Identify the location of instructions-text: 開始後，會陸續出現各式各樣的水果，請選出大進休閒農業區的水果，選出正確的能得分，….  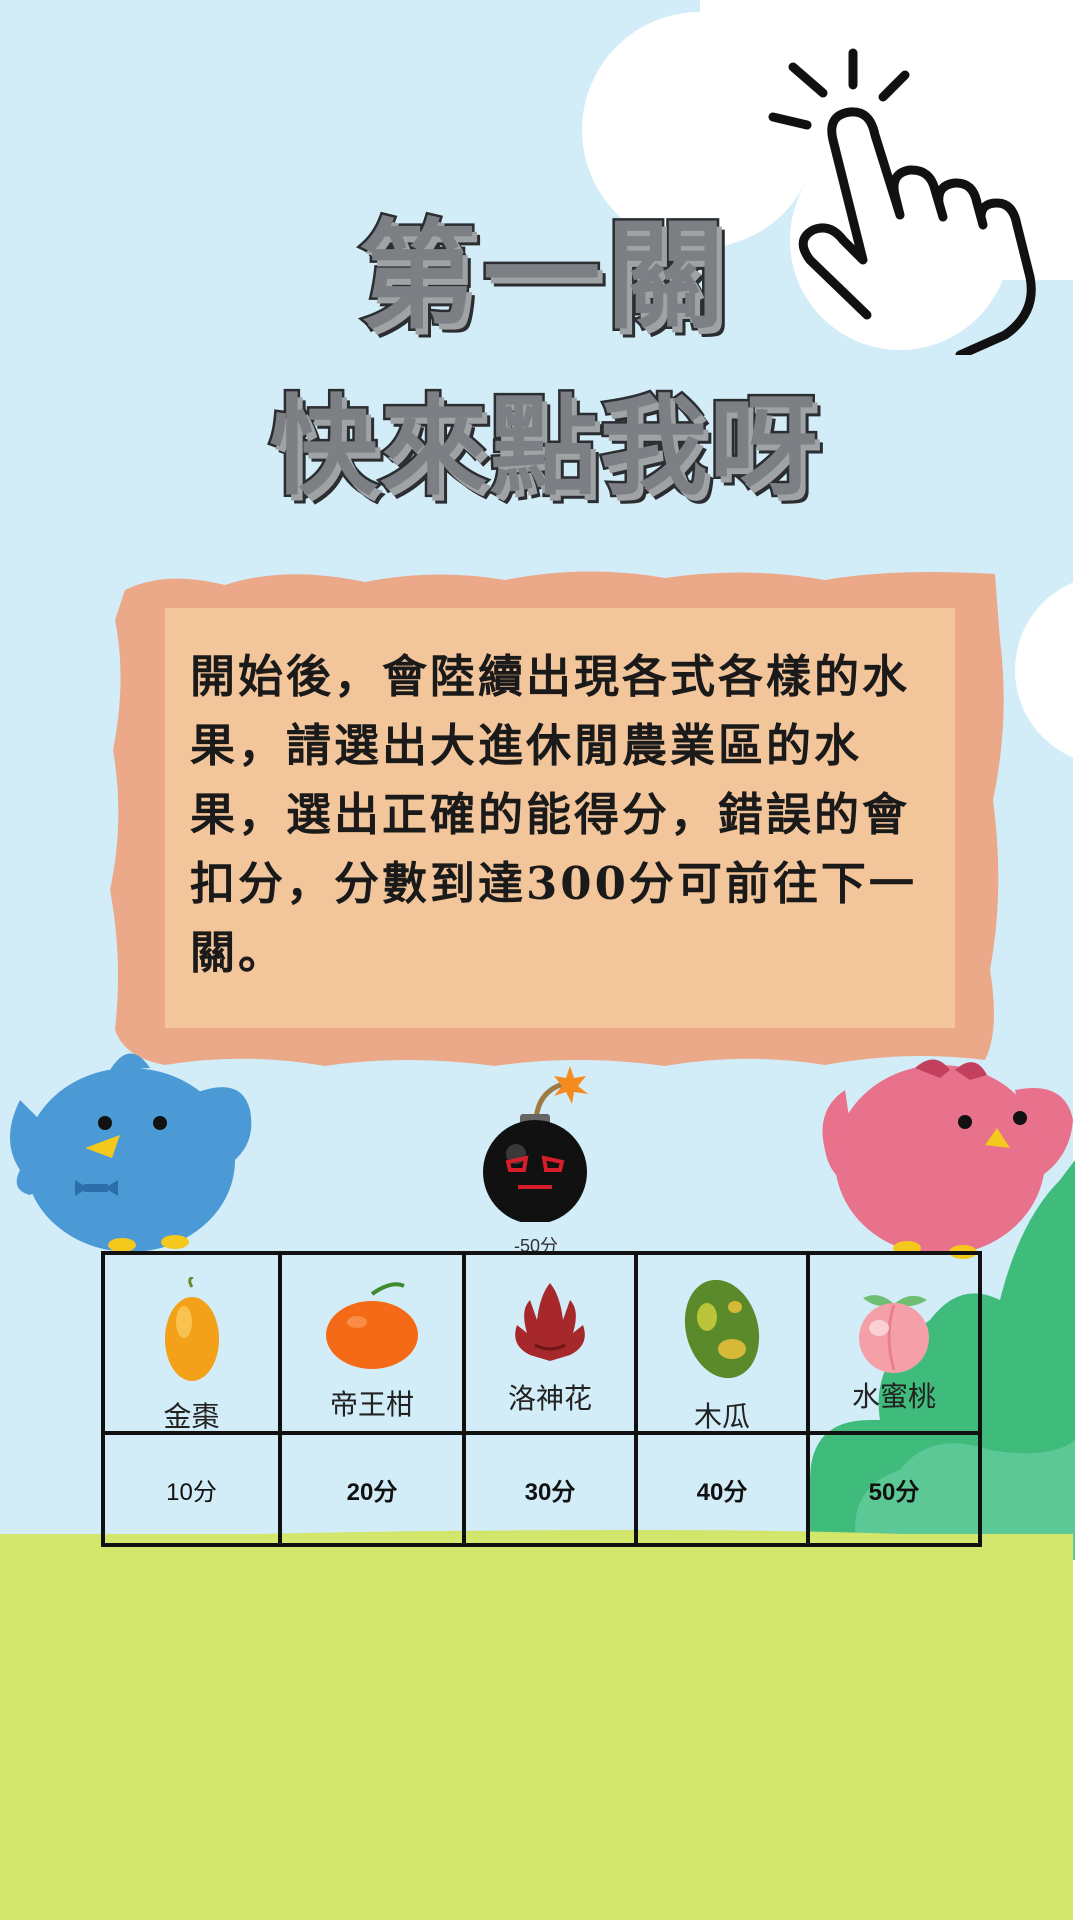
(553, 814).